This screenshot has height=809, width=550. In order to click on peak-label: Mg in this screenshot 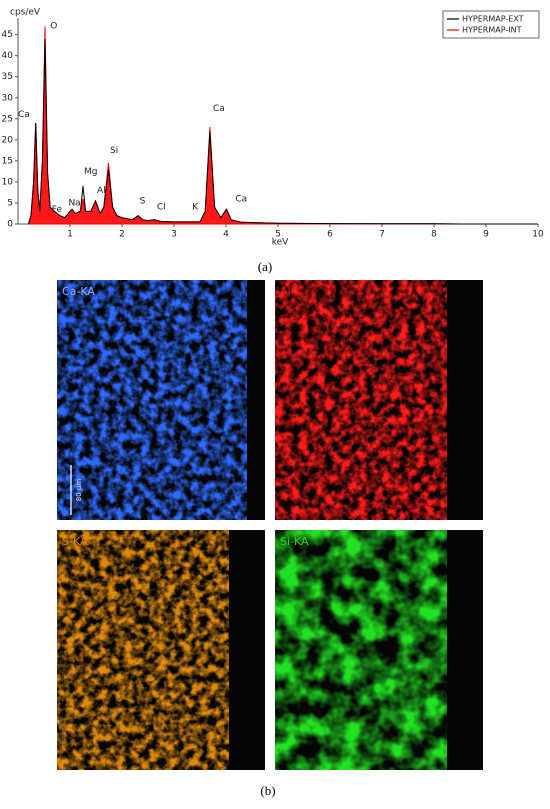, I will do `click(90, 172)`.